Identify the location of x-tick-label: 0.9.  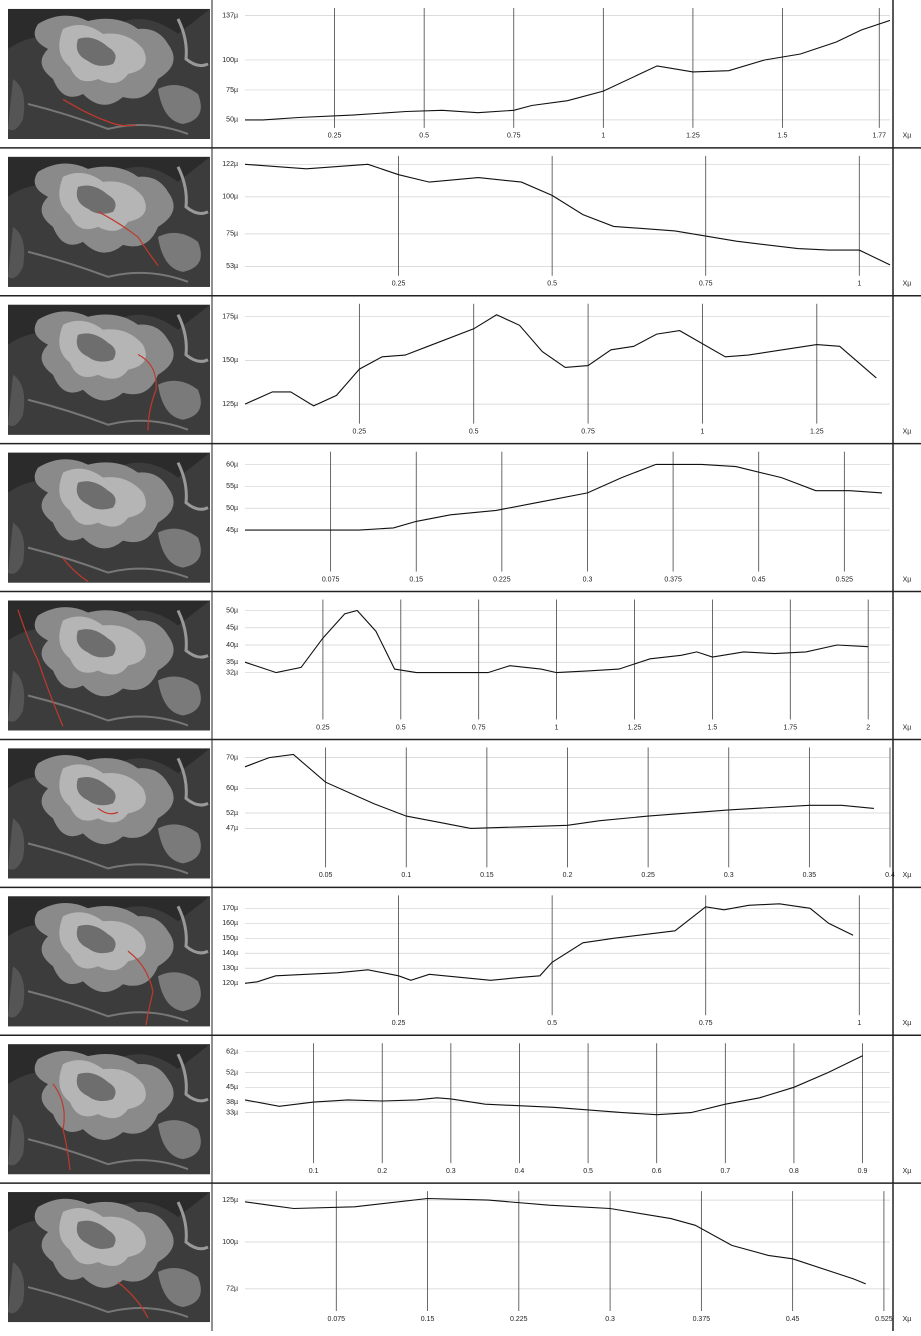
(863, 1171).